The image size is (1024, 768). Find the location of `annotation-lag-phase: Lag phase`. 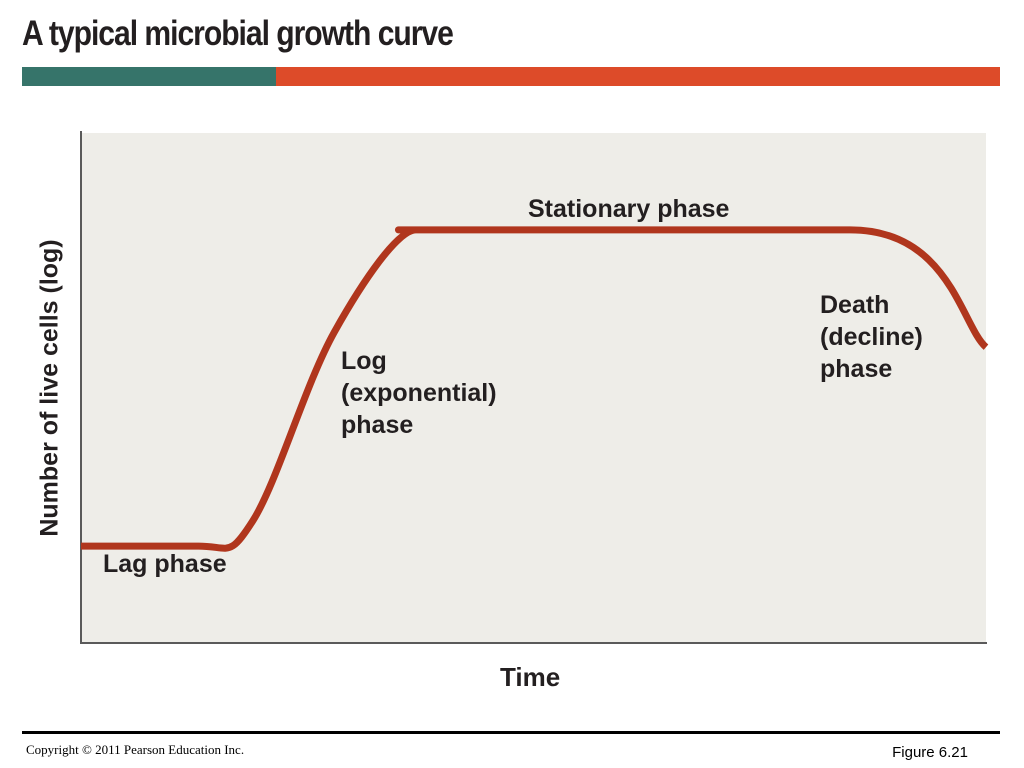

annotation-lag-phase: Lag phase is located at coordinates (165, 564).